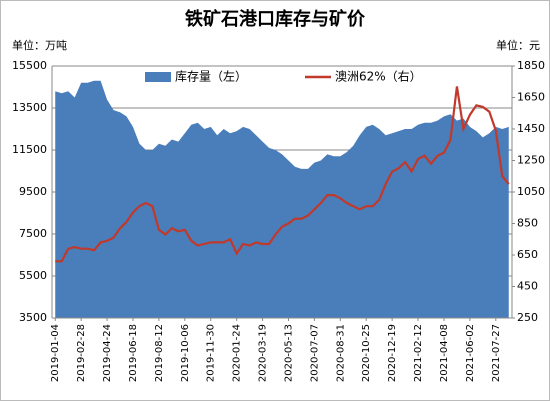 The image size is (550, 401). Describe the element at coordinates (531, 65) in the screenshot. I see `y2-tick-label: 1850` at that location.